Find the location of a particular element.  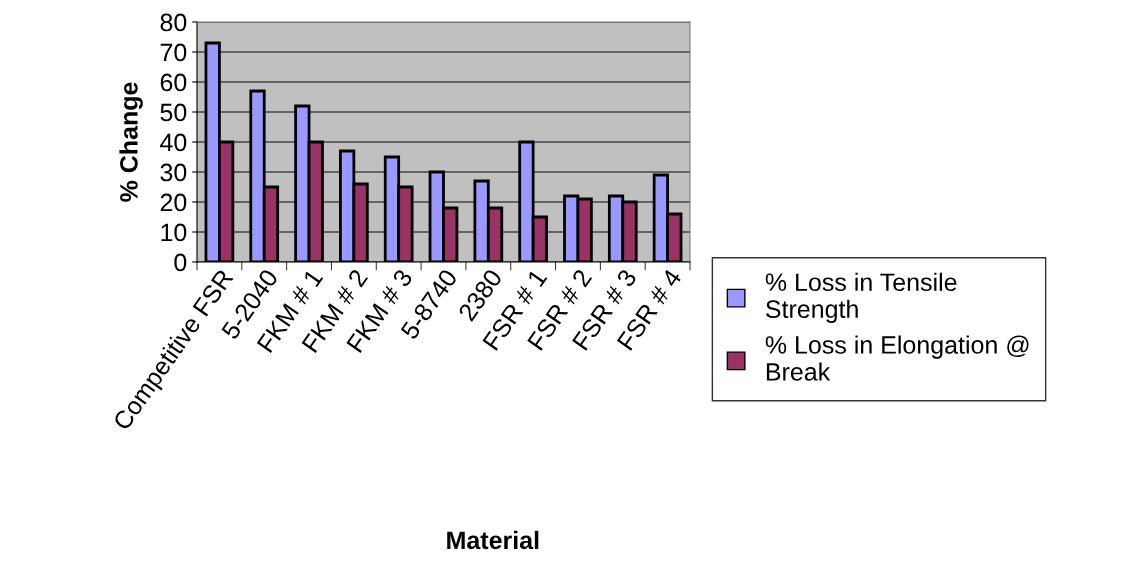

legend-label: % Loss in Tensile Strength is located at coordinates (861, 297).